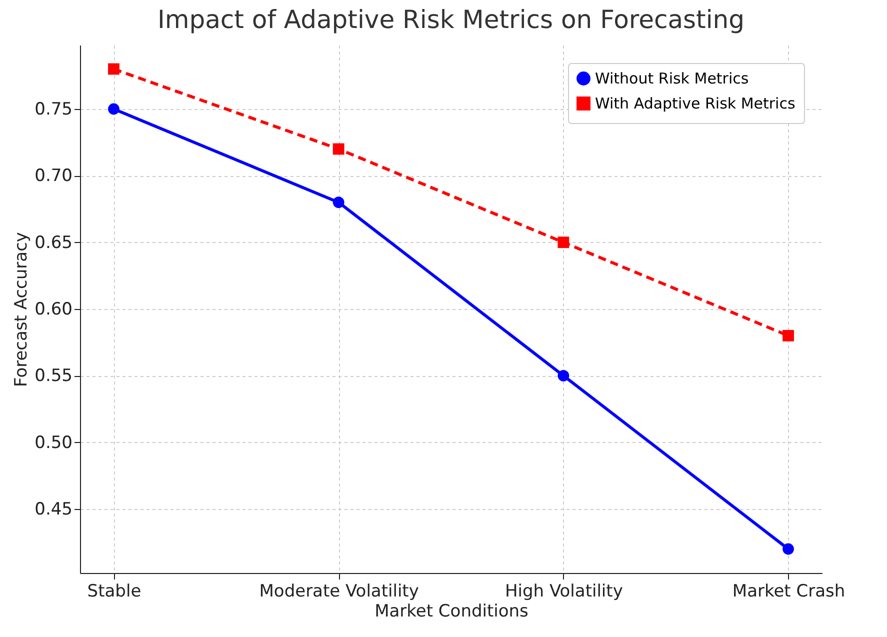  Describe the element at coordinates (563, 592) in the screenshot. I see `x-tick-label: High Volatility` at that location.